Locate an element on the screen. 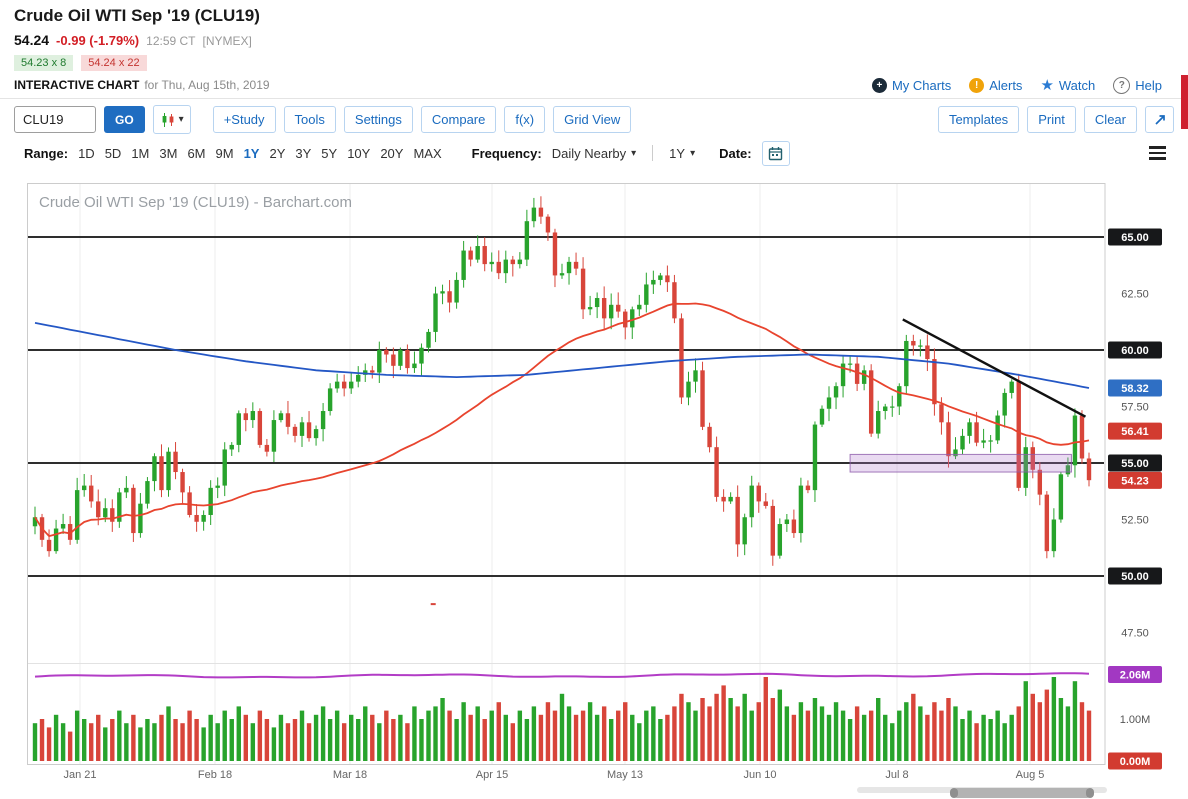  axis-label: 57.50 is located at coordinates (1135, 408).